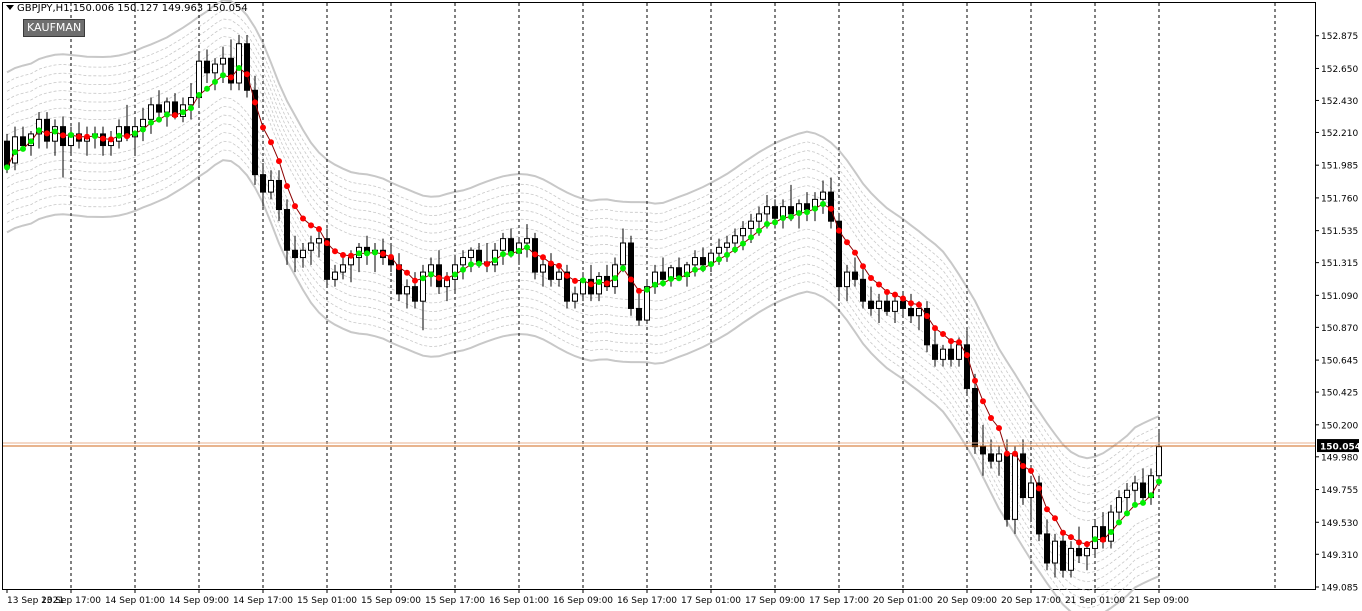  I want to click on x-tick-label: 13 Sep 2021, so click(35, 601).